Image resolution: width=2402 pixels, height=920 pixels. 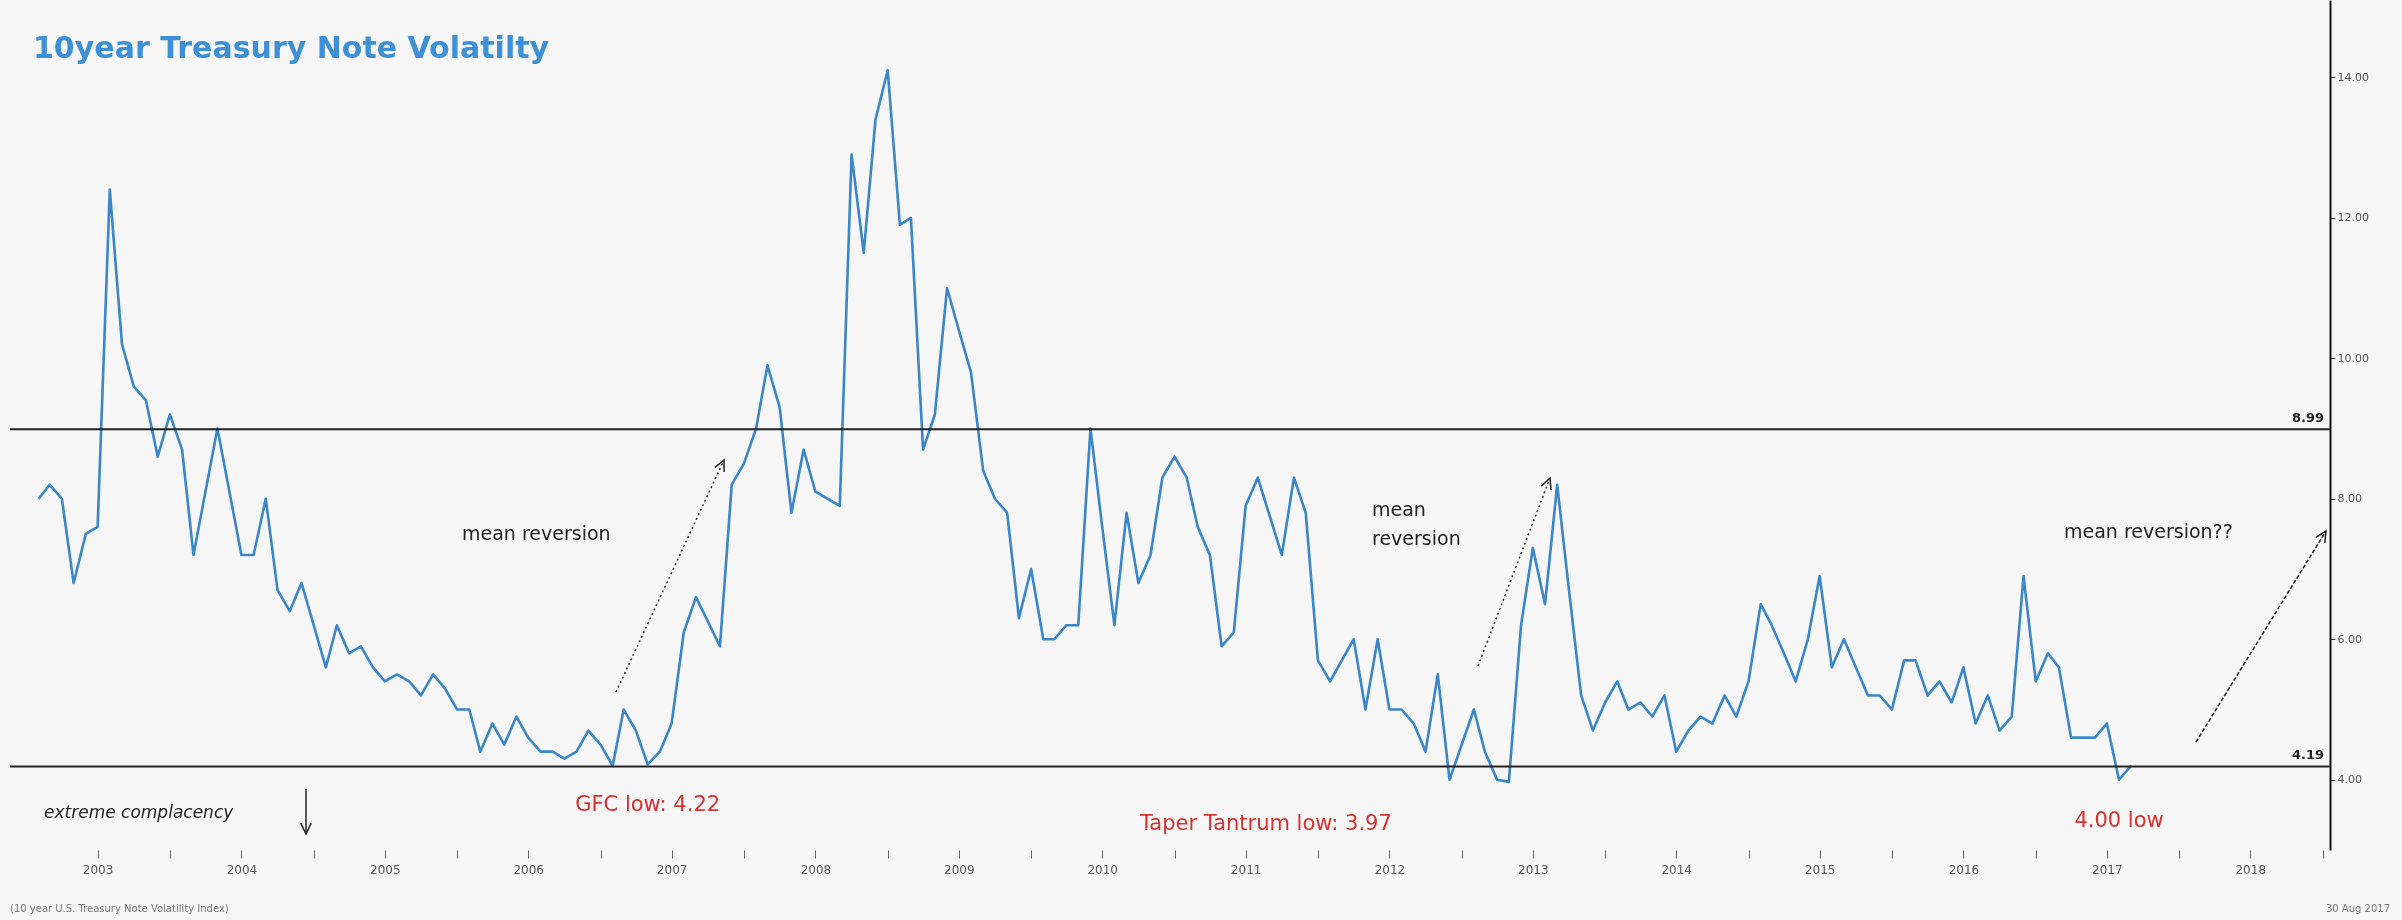 What do you see at coordinates (648, 804) in the screenshot?
I see `annotation: GFC low: 4.22` at bounding box center [648, 804].